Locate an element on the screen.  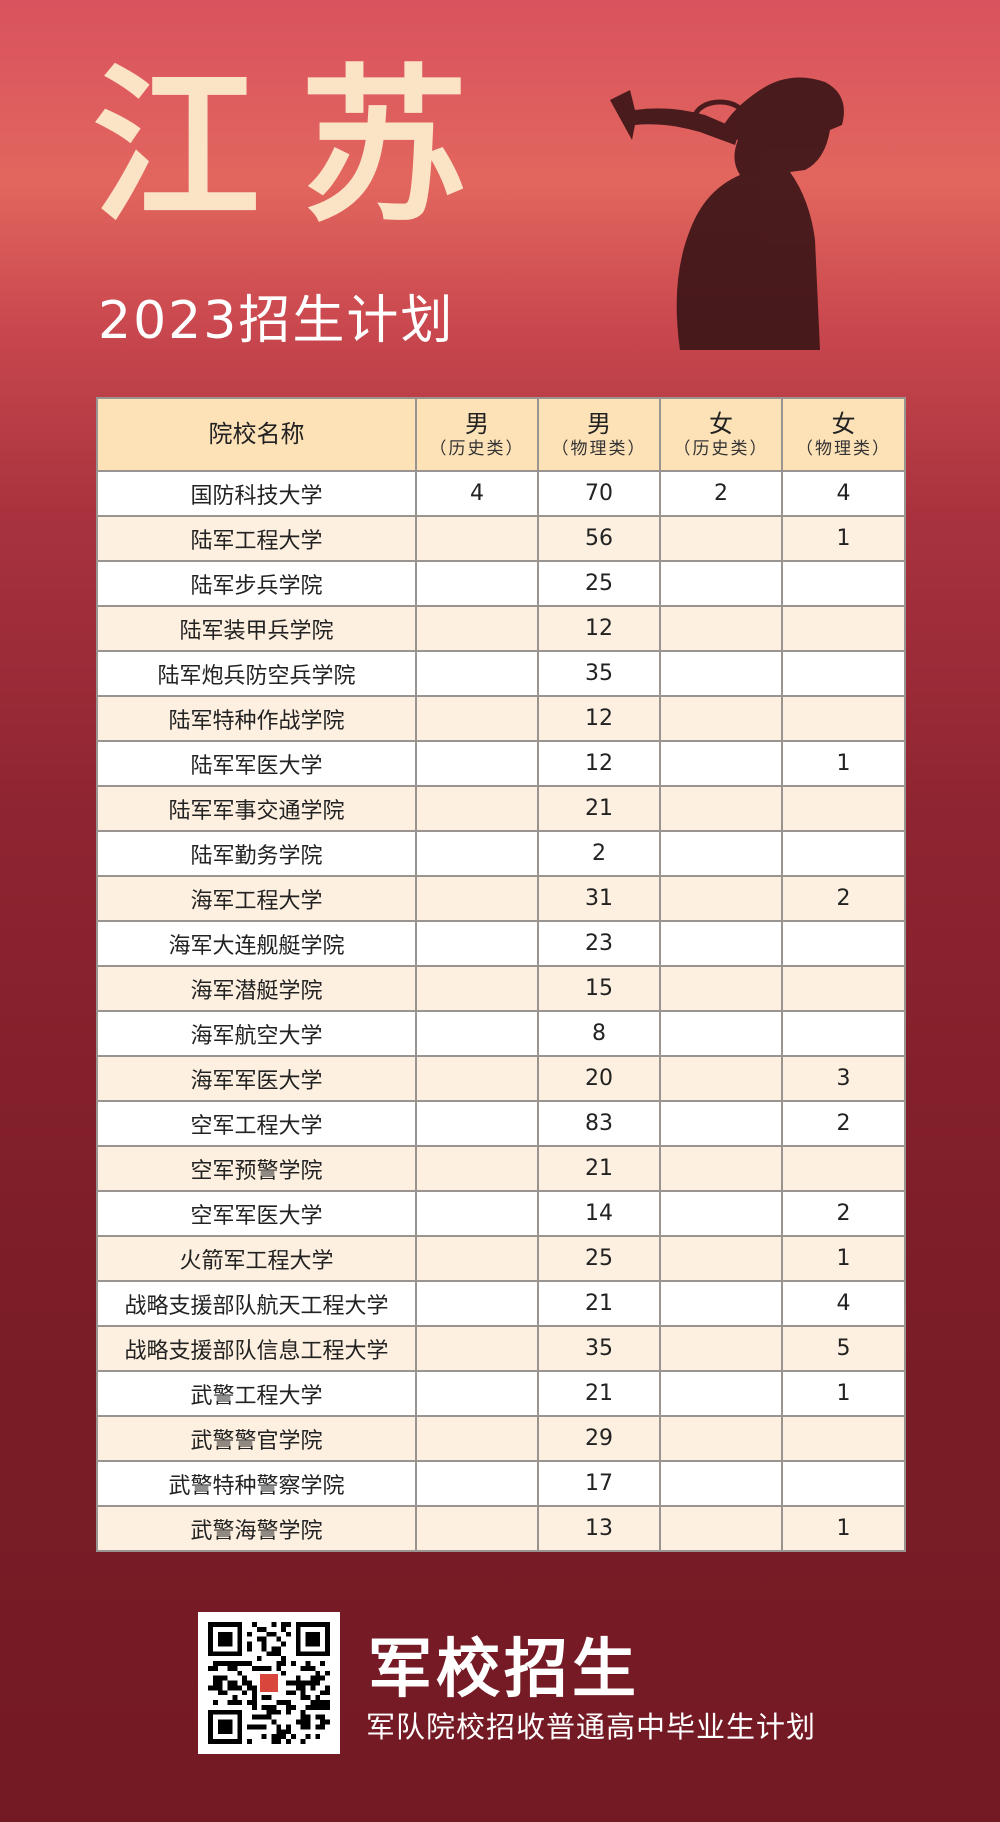
school-name-cell: 武警警官学院 is located at coordinates (256, 1438).